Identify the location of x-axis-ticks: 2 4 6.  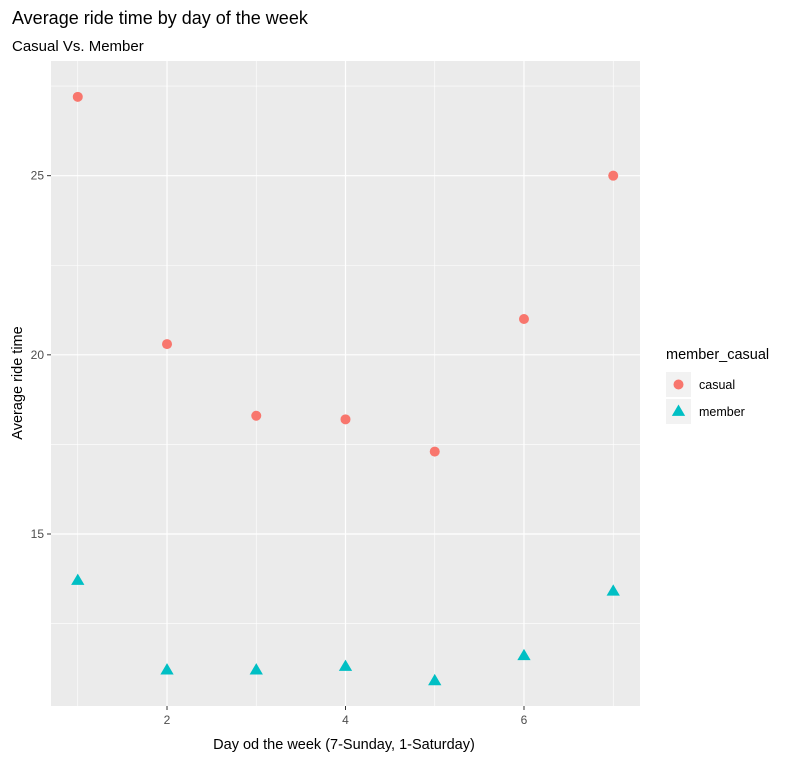
(346, 716).